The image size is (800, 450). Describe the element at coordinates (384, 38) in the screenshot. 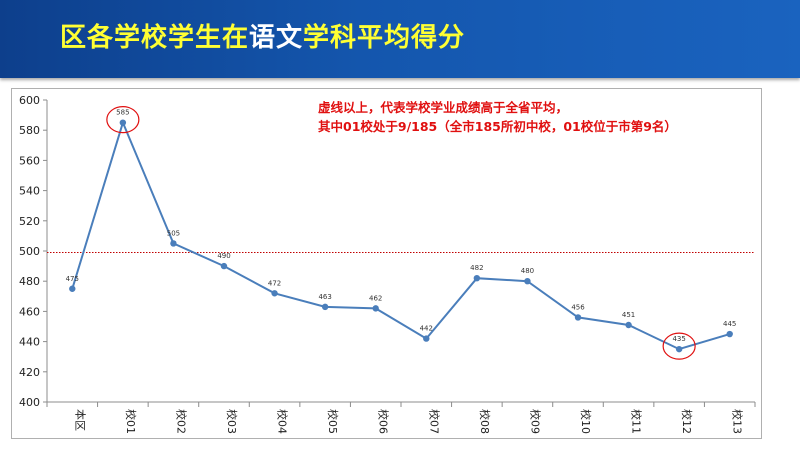

I see `title-part-3: 学科平均得分` at that location.